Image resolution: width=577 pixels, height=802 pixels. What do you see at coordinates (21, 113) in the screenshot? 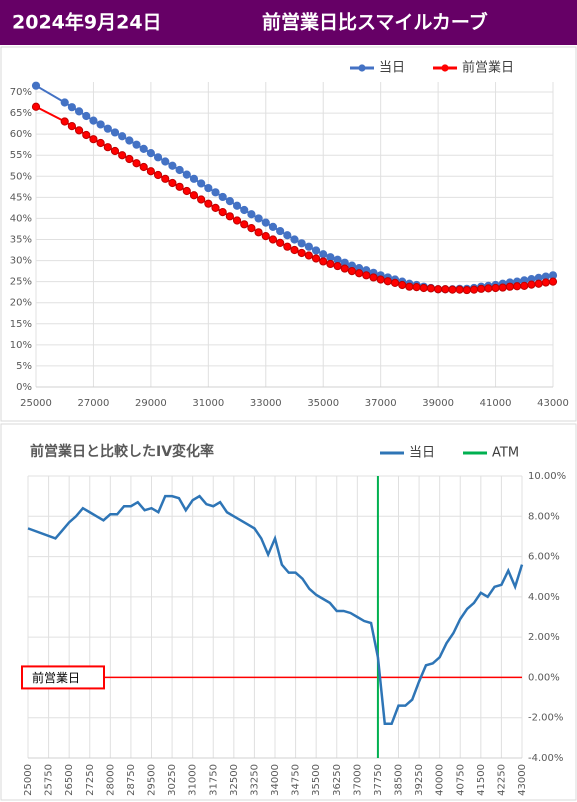
I see `y-tick-label: 65%` at bounding box center [21, 113].